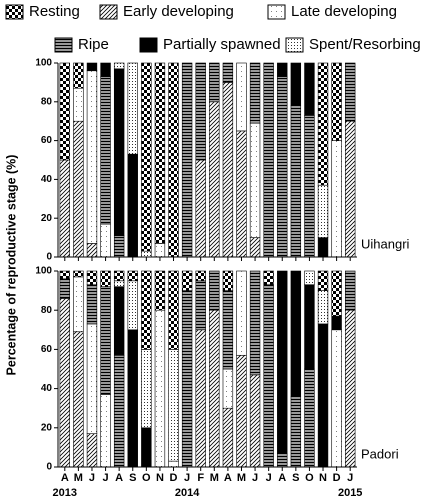 Image resolution: width=434 pixels, height=501 pixels. Describe the element at coordinates (93, 44) in the screenshot. I see `legend-label: Ripe` at that location.